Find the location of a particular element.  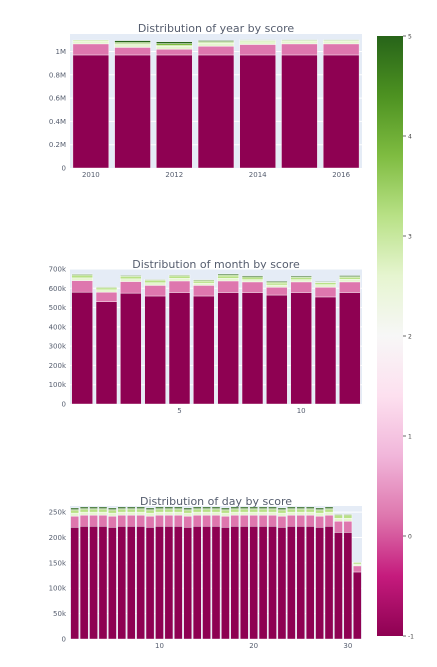

y-tick-label: 400k is located at coordinates (58, 327).